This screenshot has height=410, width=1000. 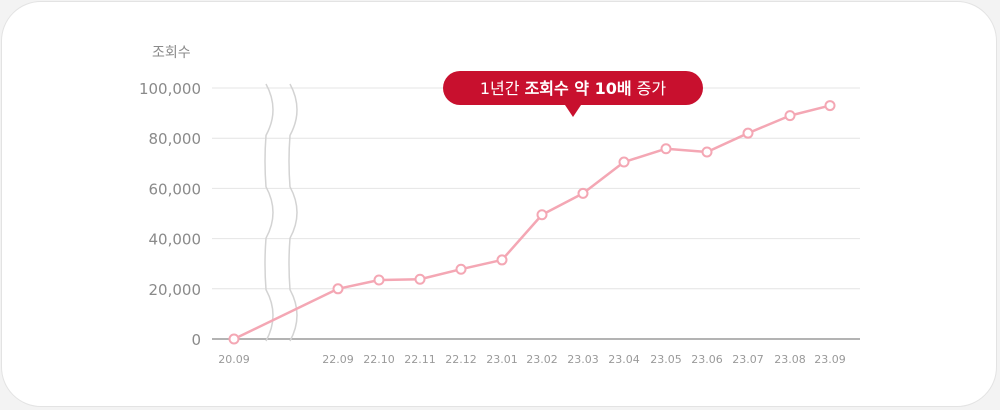 What do you see at coordinates (578, 88) in the screenshot?
I see `callout-emphasis: 조회수 약 10배` at bounding box center [578, 88].